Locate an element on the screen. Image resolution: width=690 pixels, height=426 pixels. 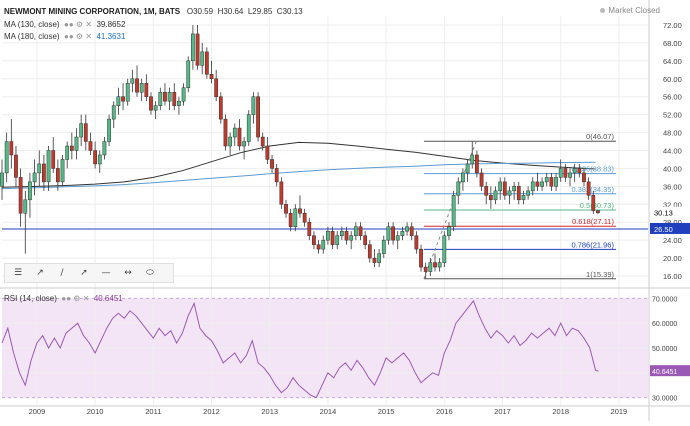
ray-icon: ➚ is located at coordinates (84, 273).